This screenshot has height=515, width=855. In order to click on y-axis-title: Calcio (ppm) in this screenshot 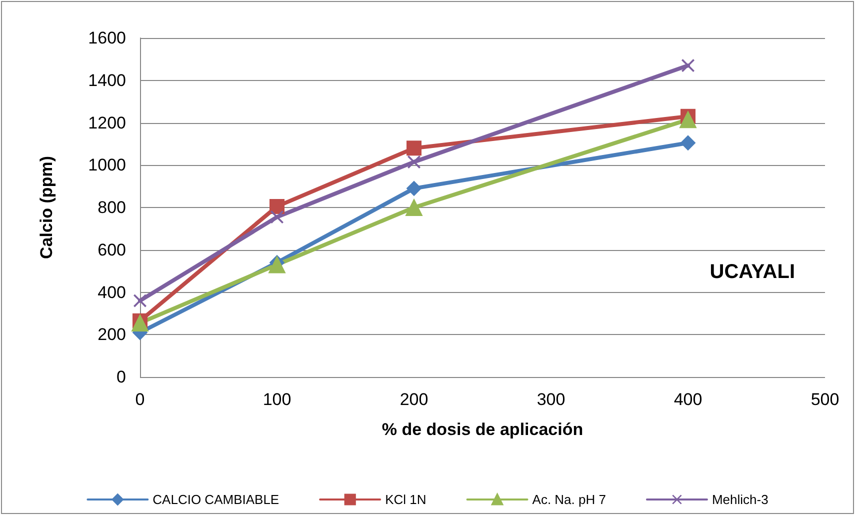, I will do `click(46, 207)`.